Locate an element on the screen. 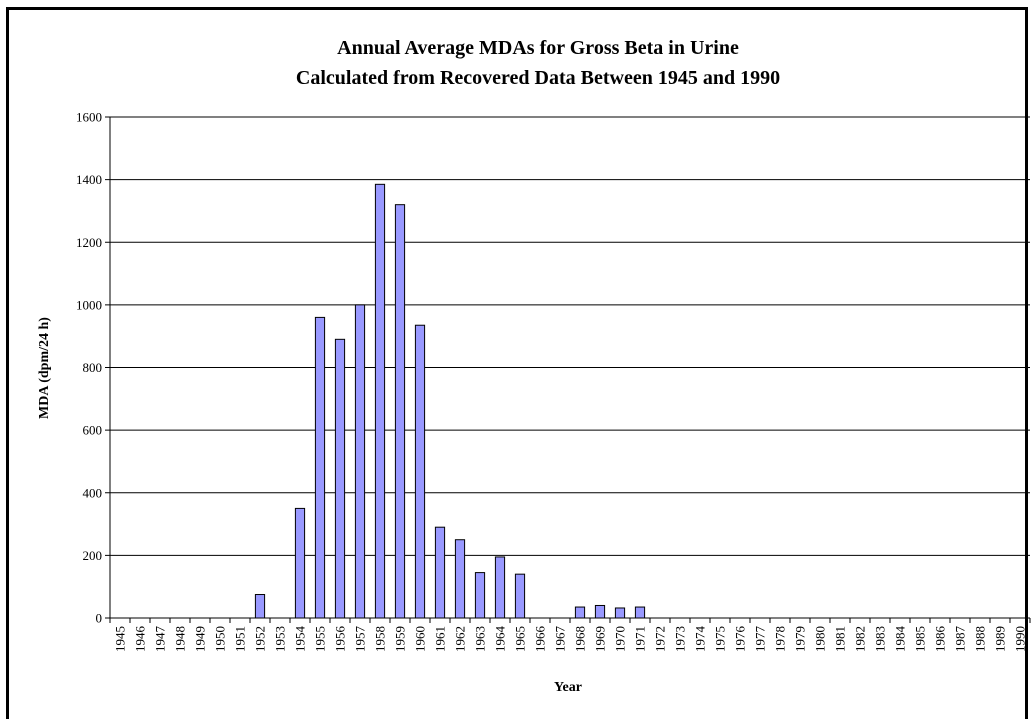  x-tick-label: 1958 is located at coordinates (380, 639).